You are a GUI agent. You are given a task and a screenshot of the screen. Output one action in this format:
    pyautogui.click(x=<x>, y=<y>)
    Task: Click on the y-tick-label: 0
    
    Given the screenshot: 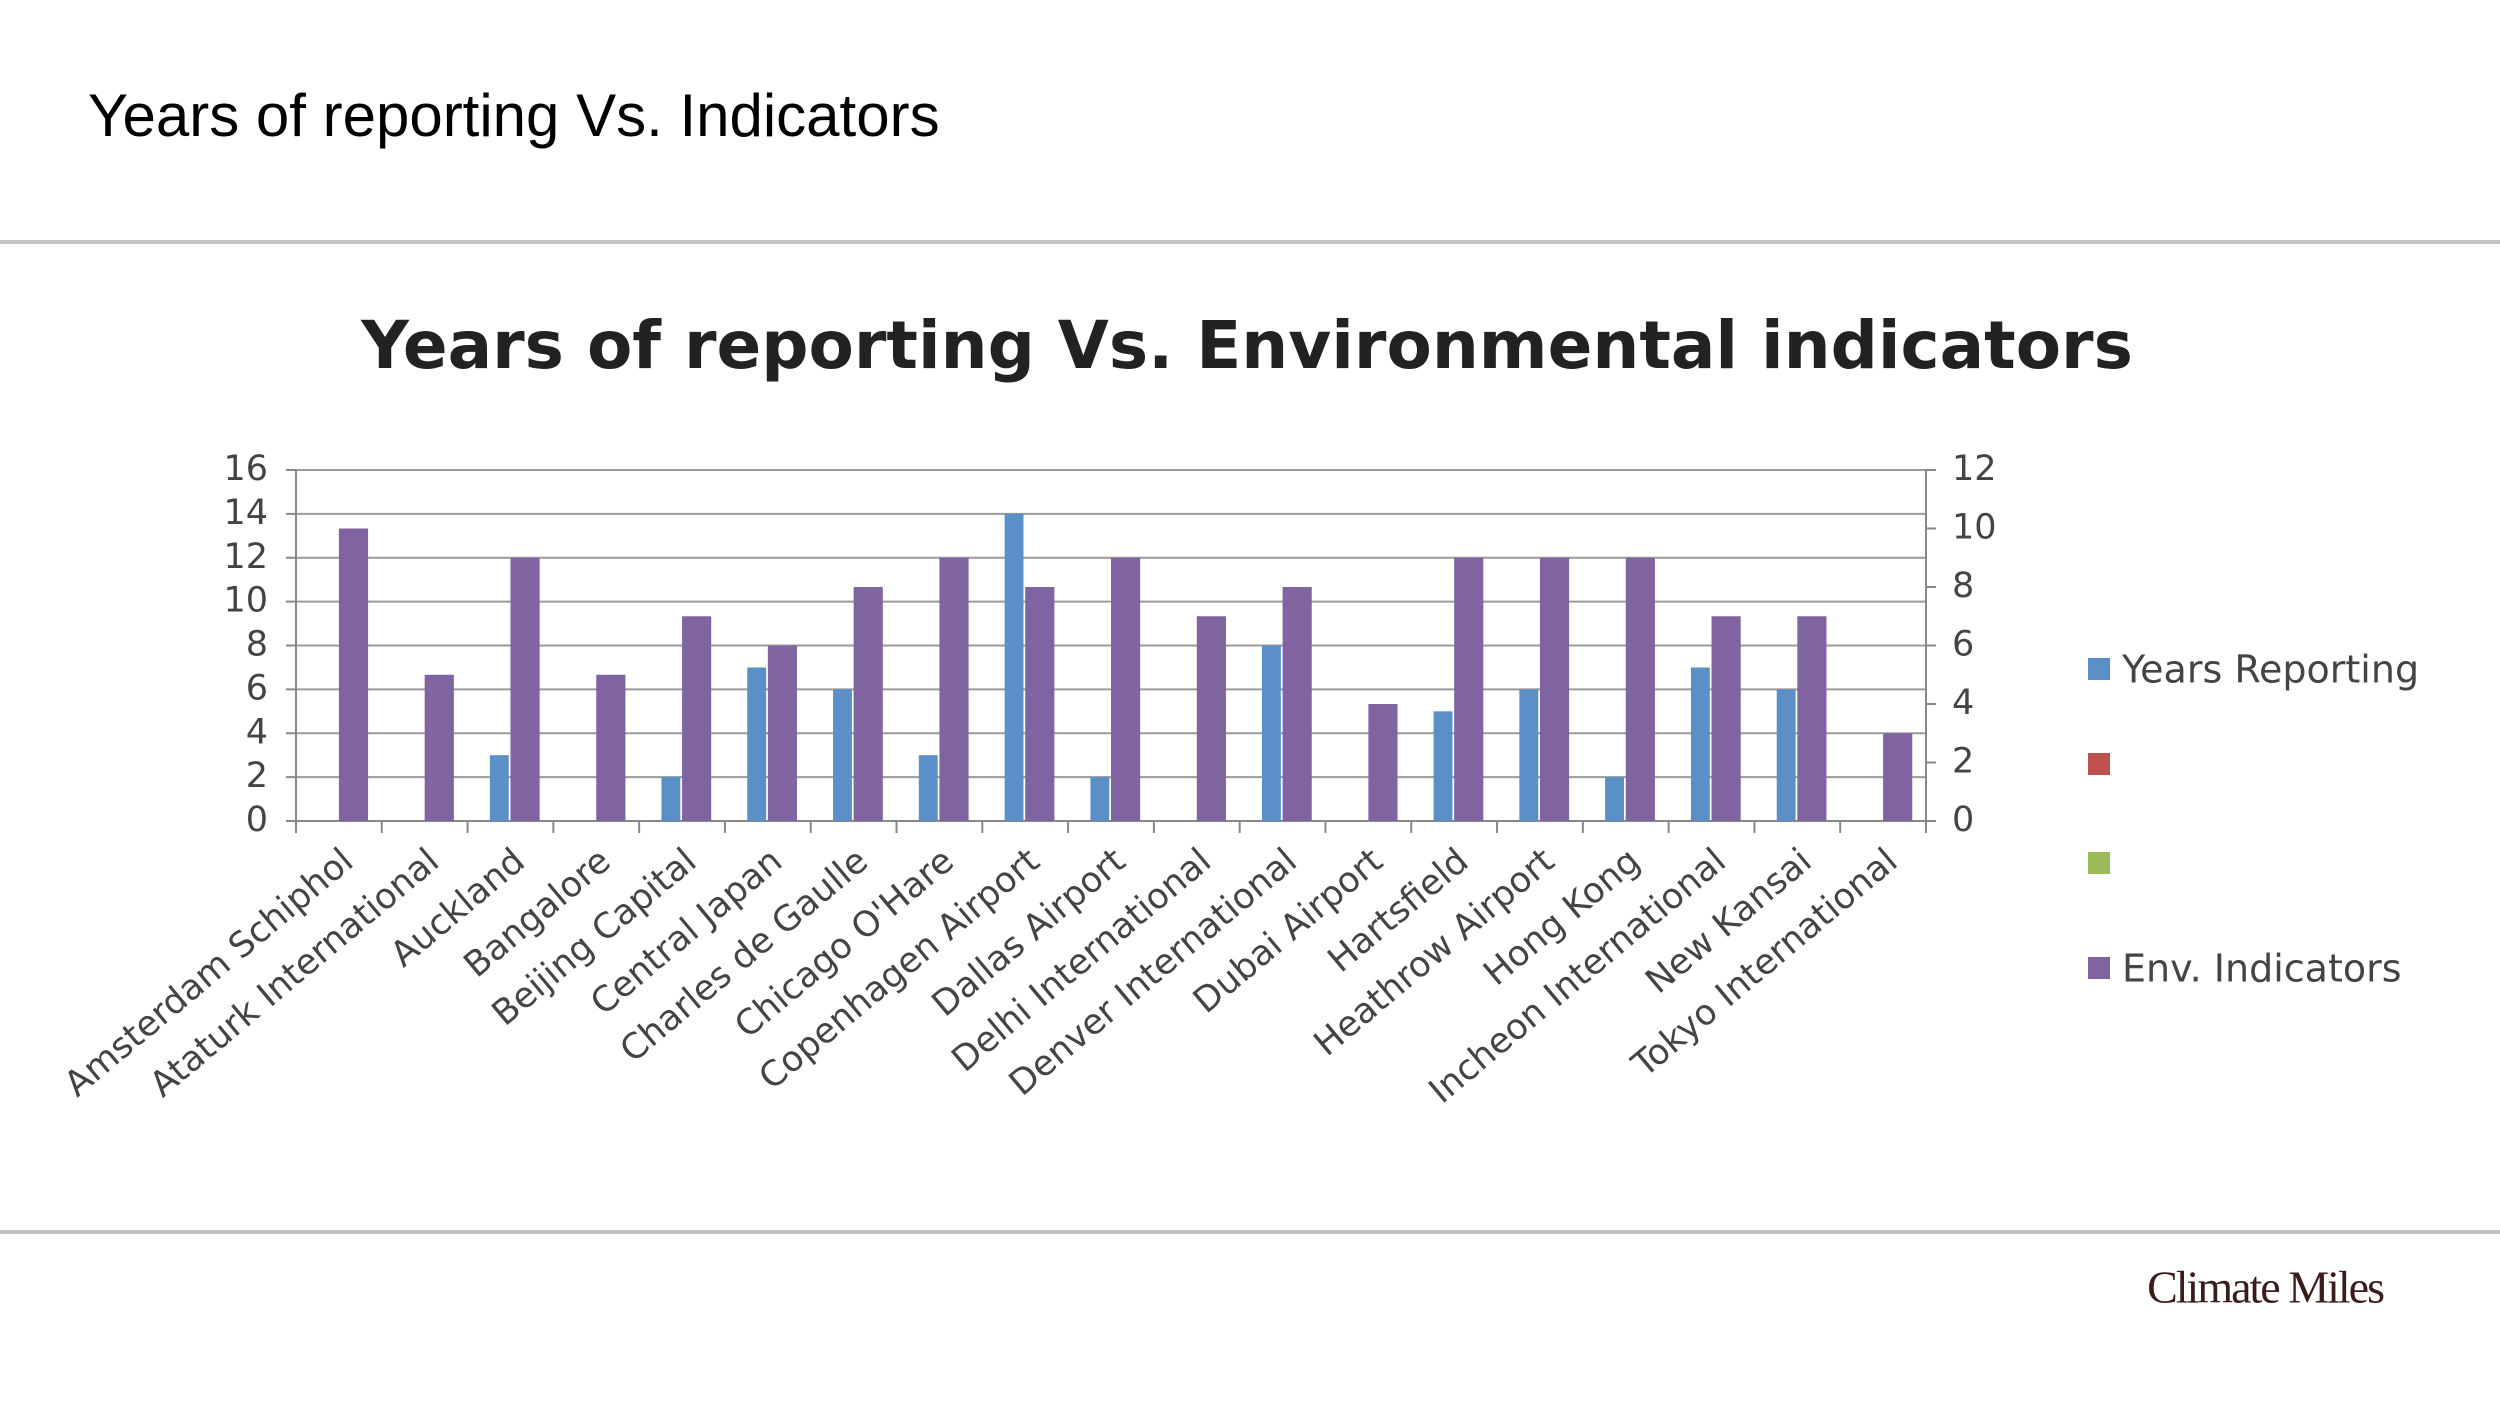 What is the action you would take?
    pyautogui.click(x=257, y=820)
    